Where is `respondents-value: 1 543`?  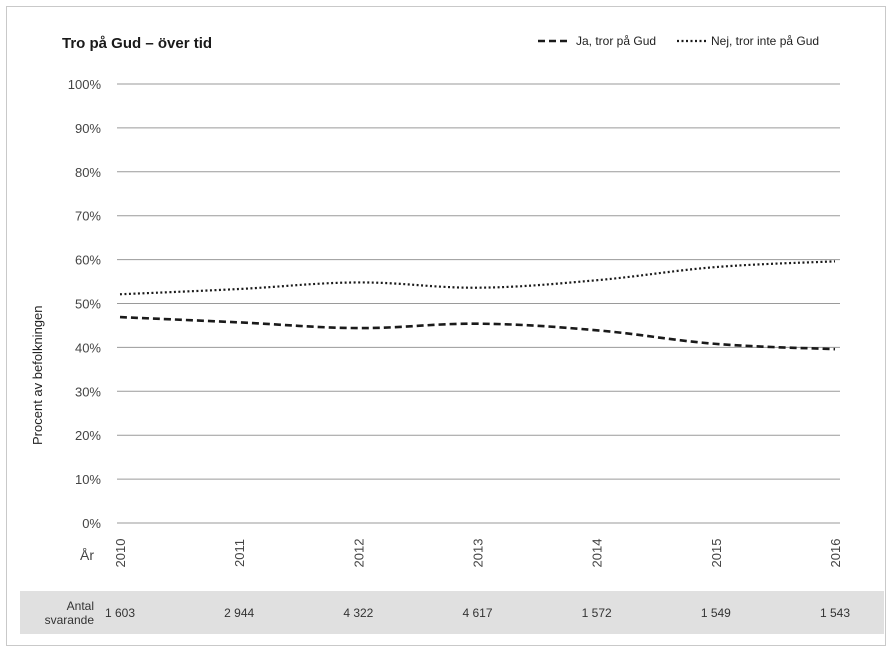
respondents-value: 1 543 is located at coordinates (835, 613).